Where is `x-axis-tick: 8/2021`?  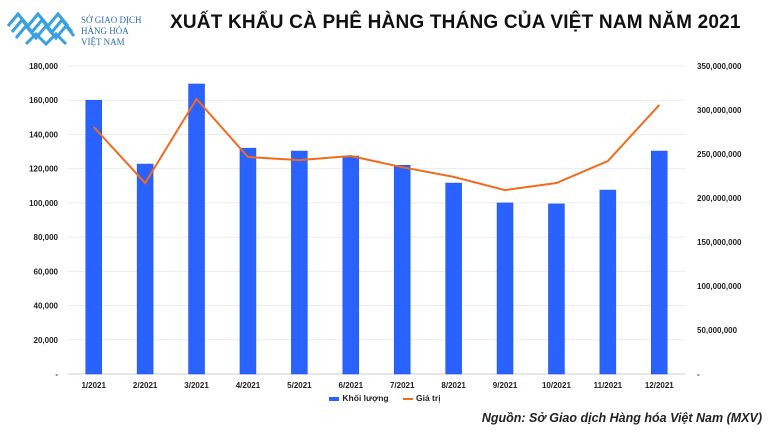 x-axis-tick: 8/2021 is located at coordinates (453, 385).